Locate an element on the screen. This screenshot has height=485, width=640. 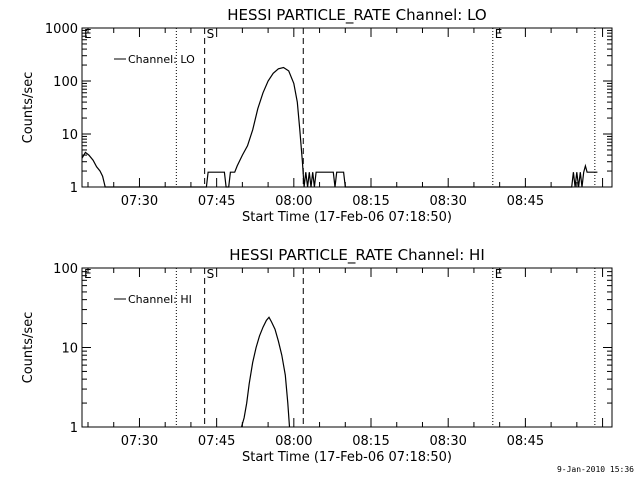
legend-entry: Channel: HI is located at coordinates (160, 299).